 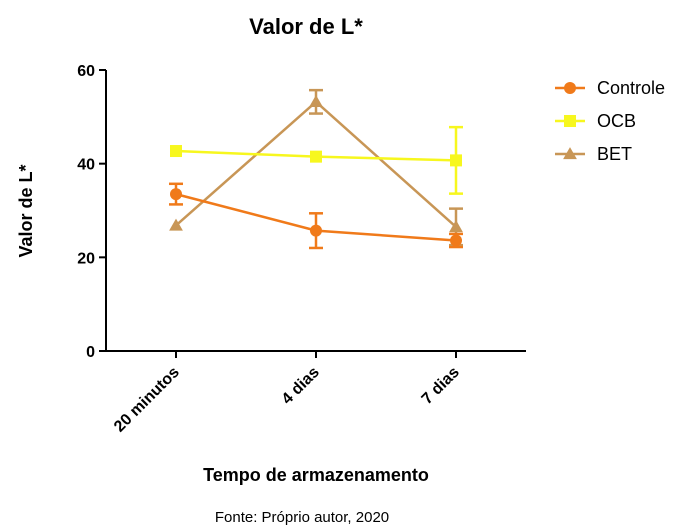 What do you see at coordinates (301, 386) in the screenshot?
I see `x-tick-label: 4 dias` at bounding box center [301, 386].